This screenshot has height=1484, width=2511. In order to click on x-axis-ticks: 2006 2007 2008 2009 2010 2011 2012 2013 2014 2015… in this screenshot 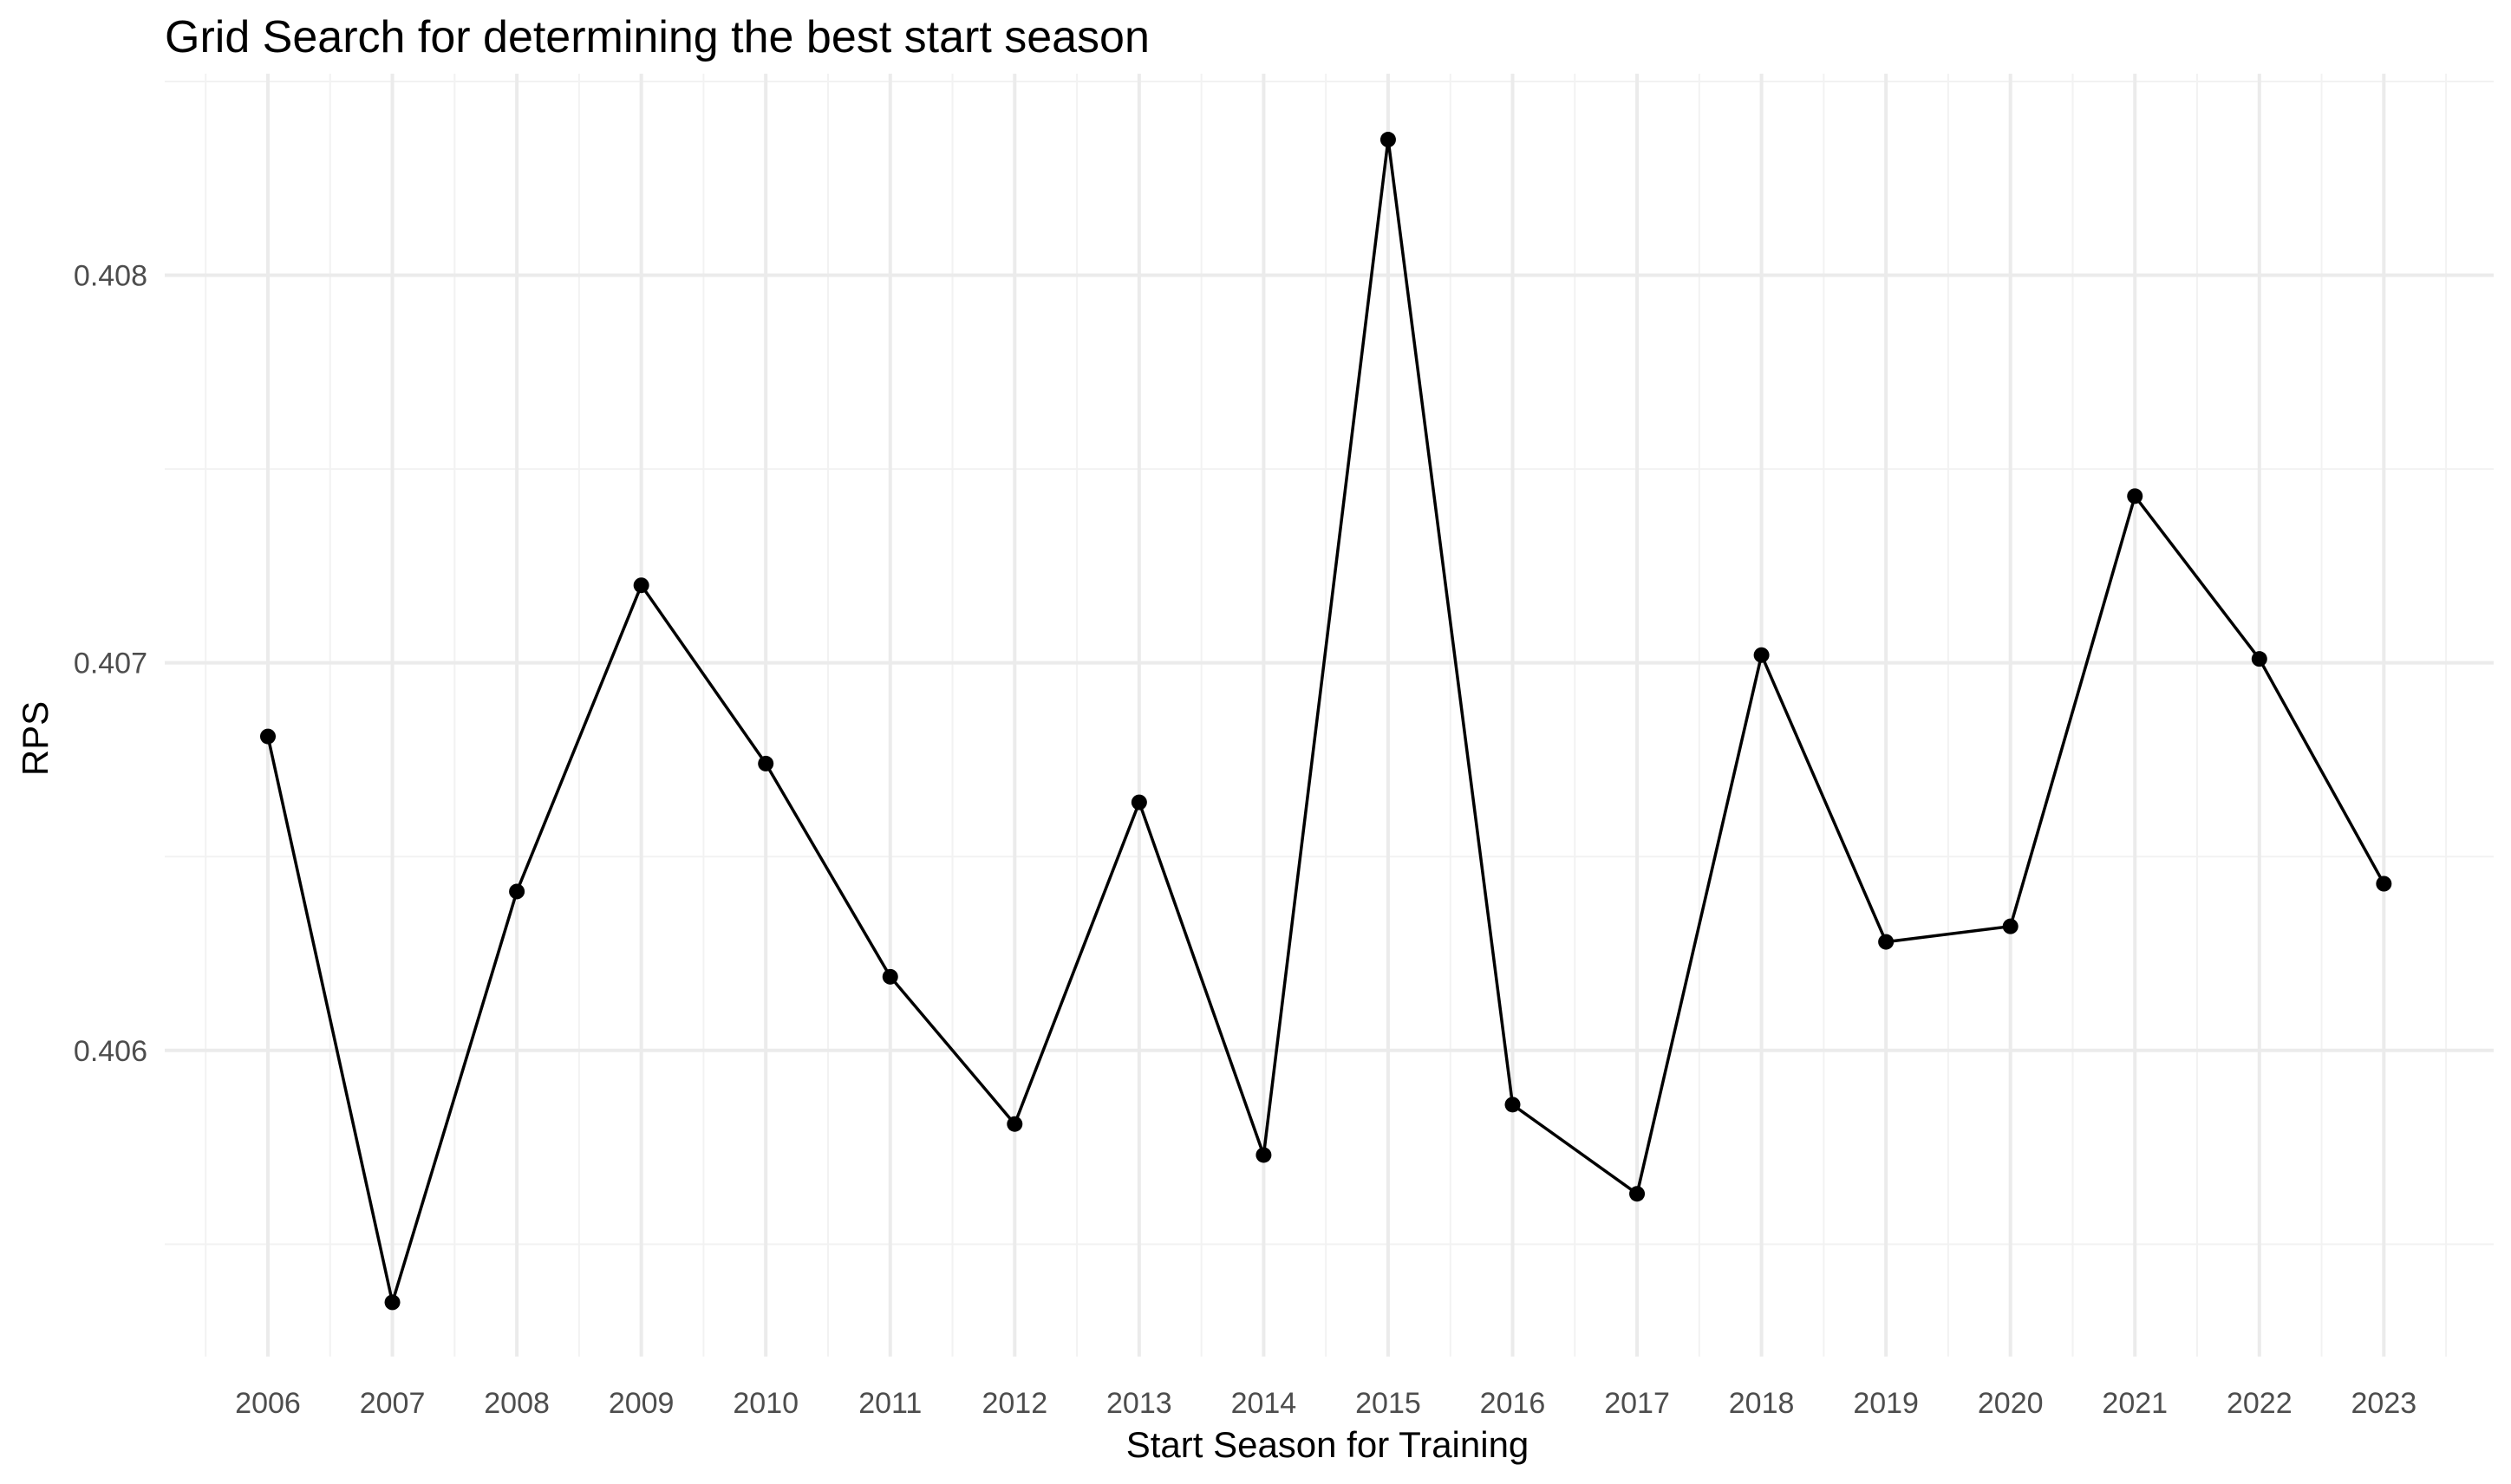, I will do `click(1325, 1403)`.